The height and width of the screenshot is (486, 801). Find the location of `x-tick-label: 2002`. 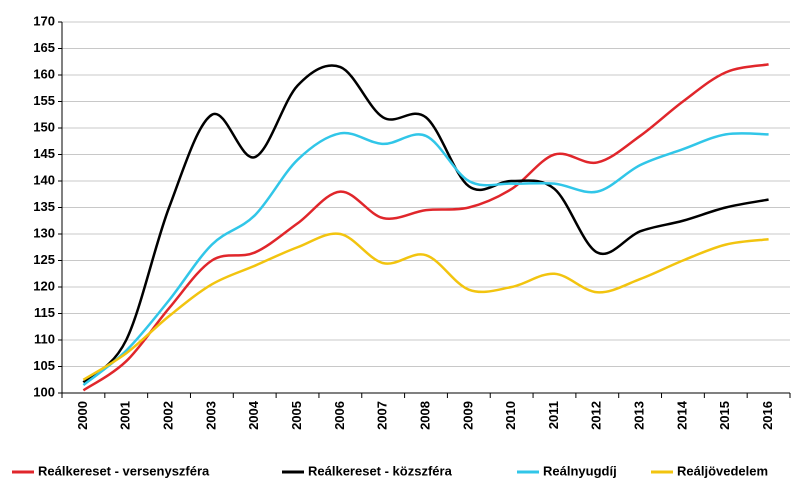

x-tick-label: 2002 is located at coordinates (167, 415).